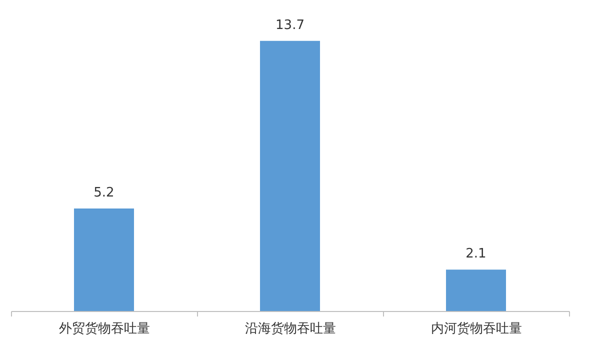  What do you see at coordinates (104, 192) in the screenshot?
I see `data-label: 5.2` at bounding box center [104, 192].